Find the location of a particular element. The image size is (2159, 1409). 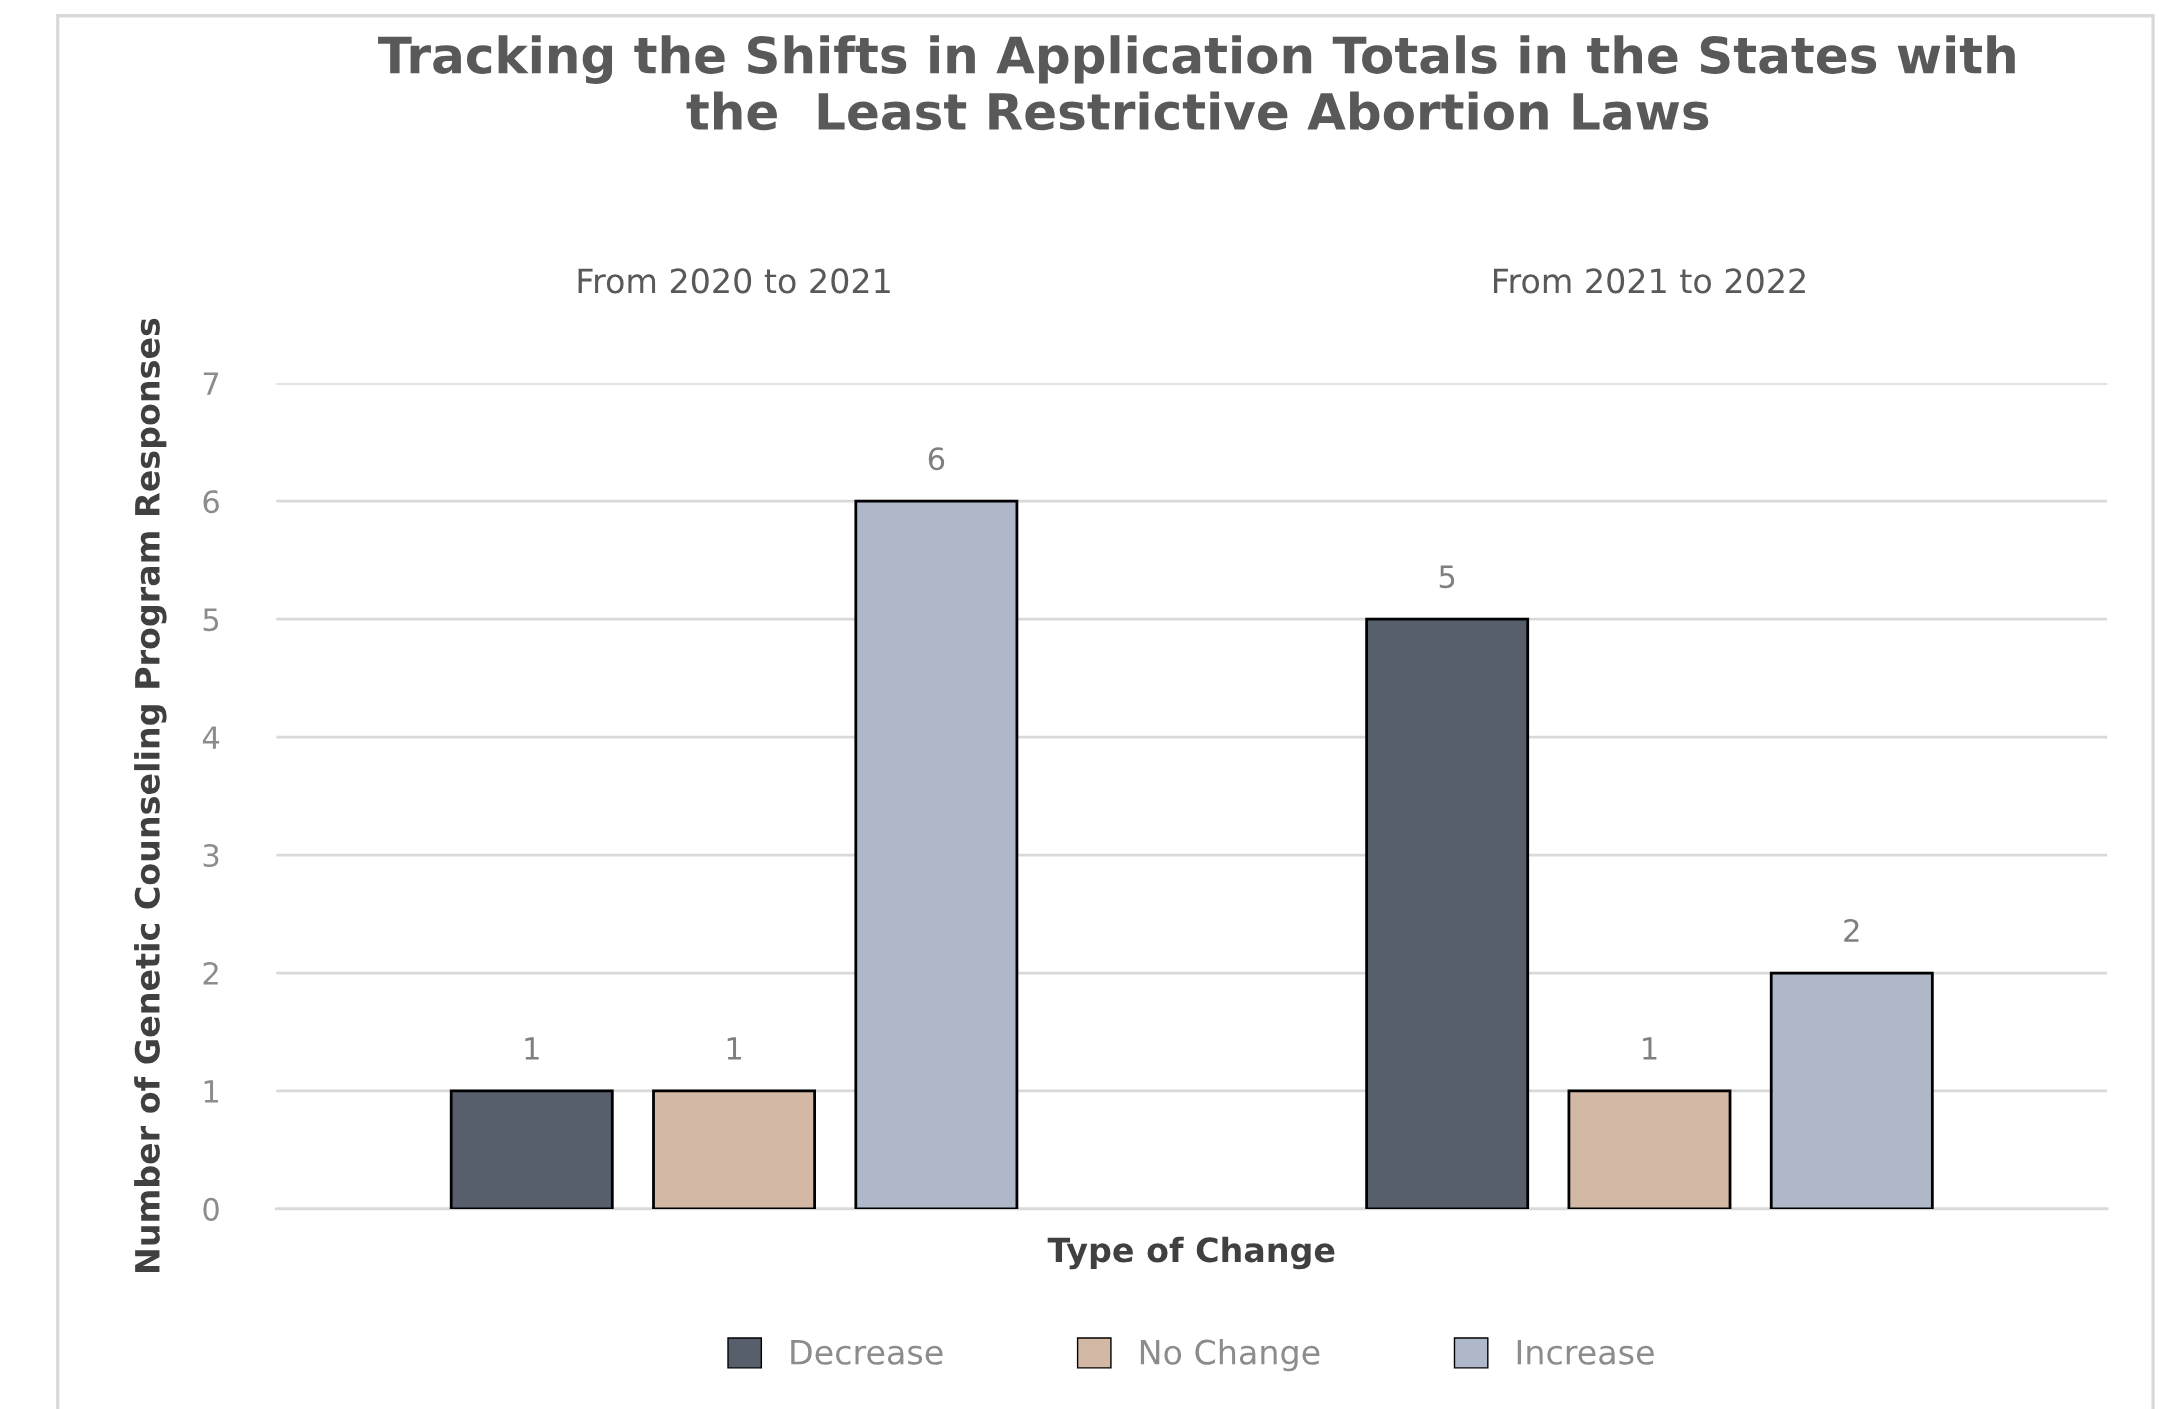

y-tick-label: 4 is located at coordinates (211, 737).